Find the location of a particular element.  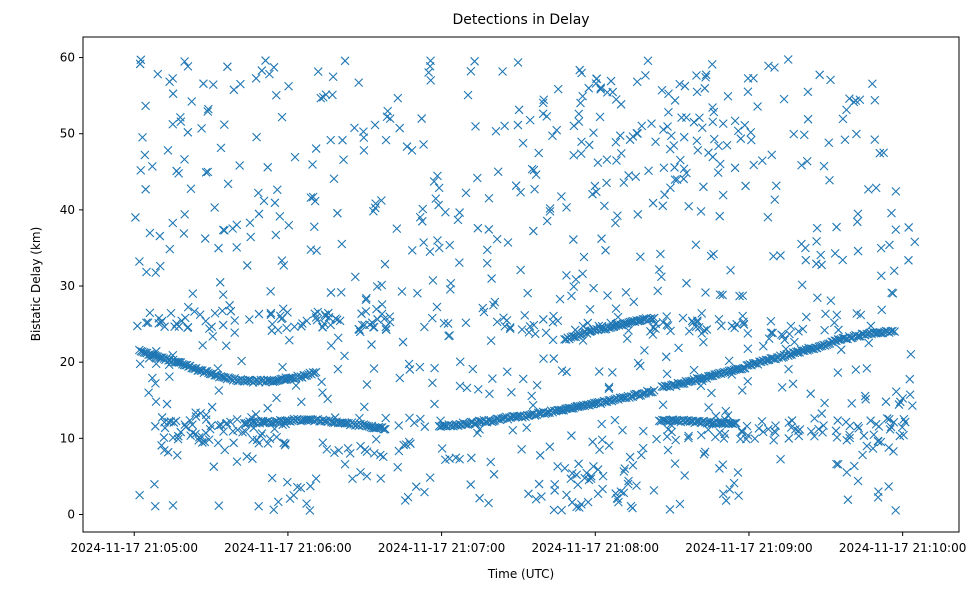

x-tick-label: 2024-11-17 21:06:00 is located at coordinates (287, 548).